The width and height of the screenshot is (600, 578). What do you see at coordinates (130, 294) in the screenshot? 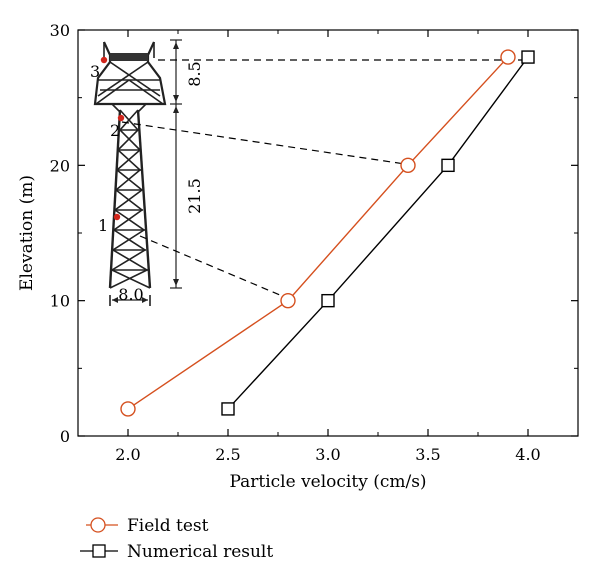
I see `base-width-label: 8.0` at bounding box center [130, 294].